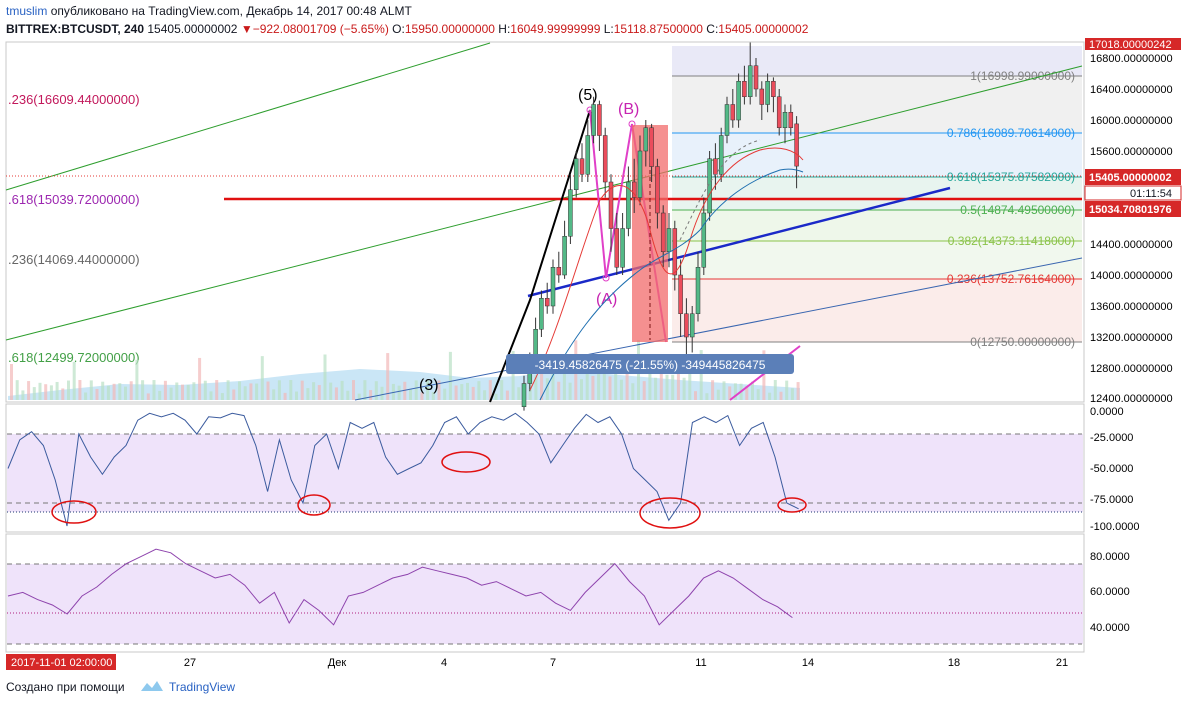 Image resolution: width=1184 pixels, height=708 pixels. I want to click on tradingview-logo-icon, so click(152, 687).